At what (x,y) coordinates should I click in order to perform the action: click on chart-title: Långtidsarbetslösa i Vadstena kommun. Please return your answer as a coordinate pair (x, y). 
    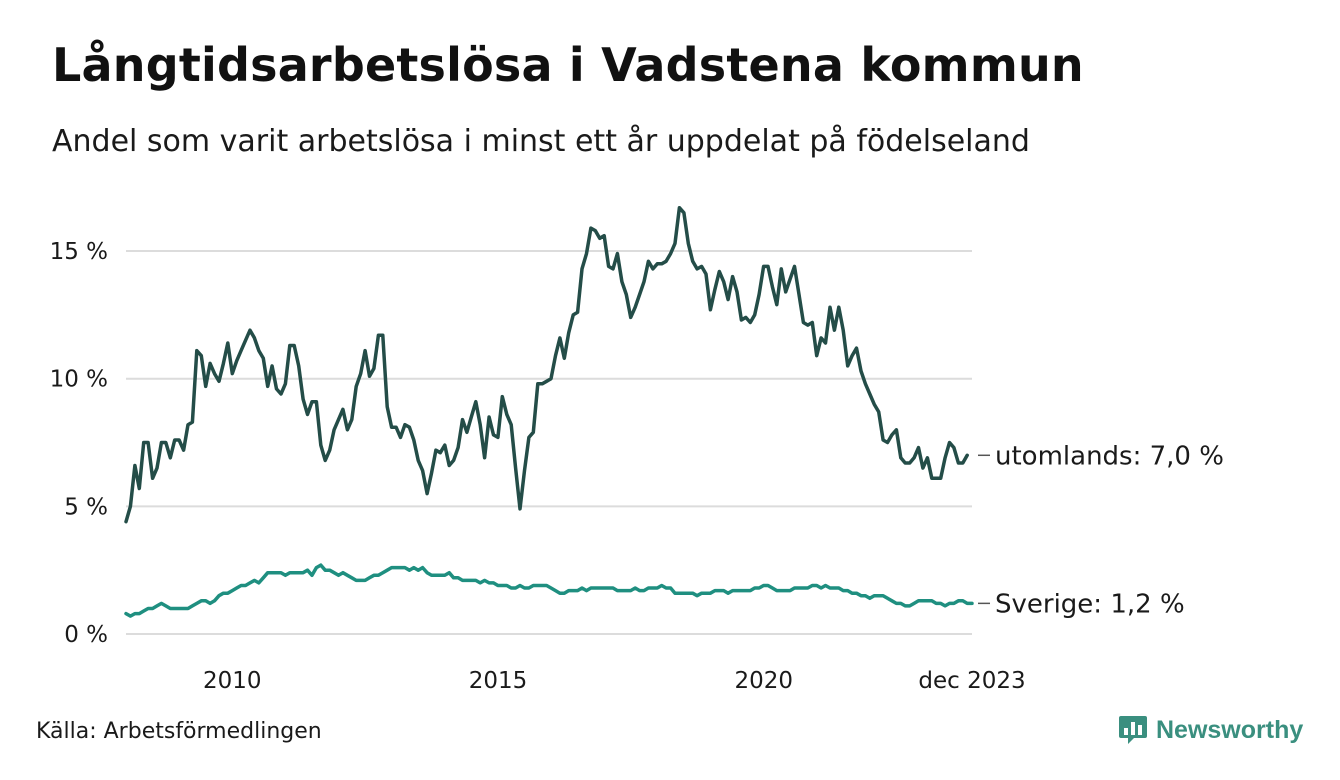
    Looking at the image, I should click on (568, 65).